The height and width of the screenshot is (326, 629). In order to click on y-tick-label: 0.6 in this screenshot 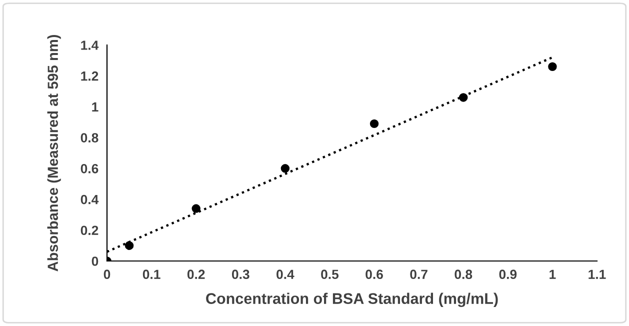, I will do `click(89, 169)`.